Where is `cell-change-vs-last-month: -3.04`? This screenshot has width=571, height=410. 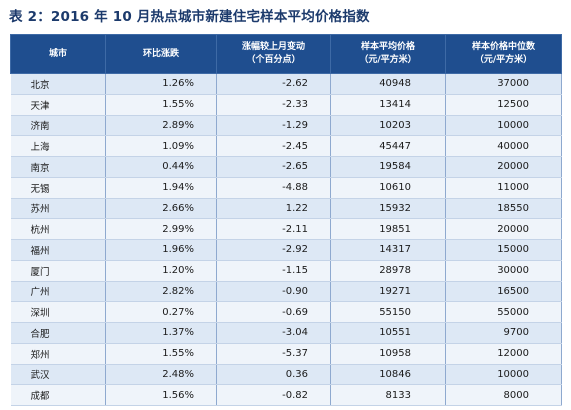
cell-change-vs-last-month: -3.04 is located at coordinates (273, 333).